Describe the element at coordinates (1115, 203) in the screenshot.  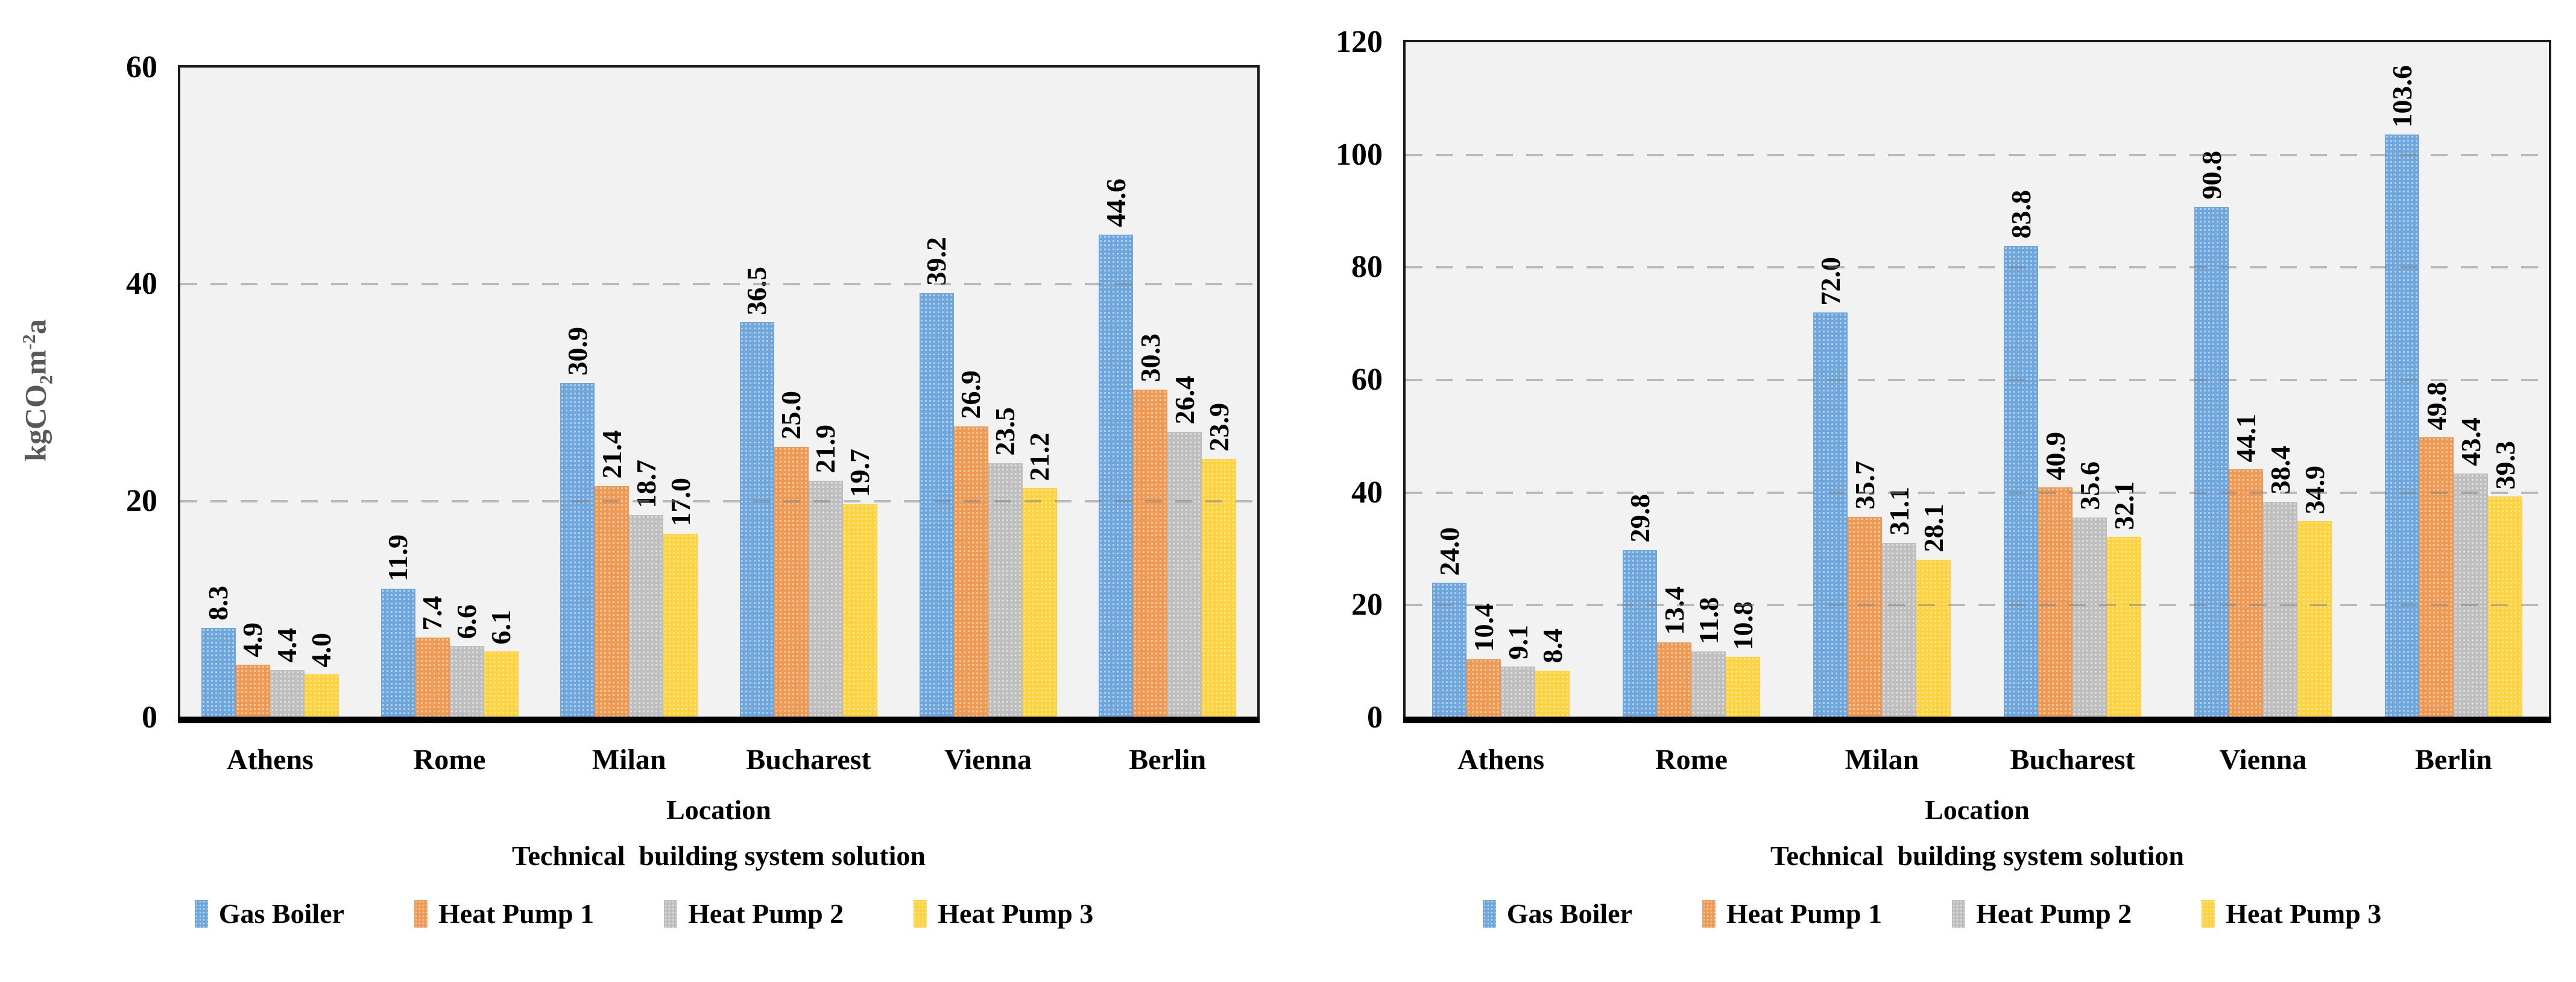
I see `bar-value-label: 44.6` at that location.